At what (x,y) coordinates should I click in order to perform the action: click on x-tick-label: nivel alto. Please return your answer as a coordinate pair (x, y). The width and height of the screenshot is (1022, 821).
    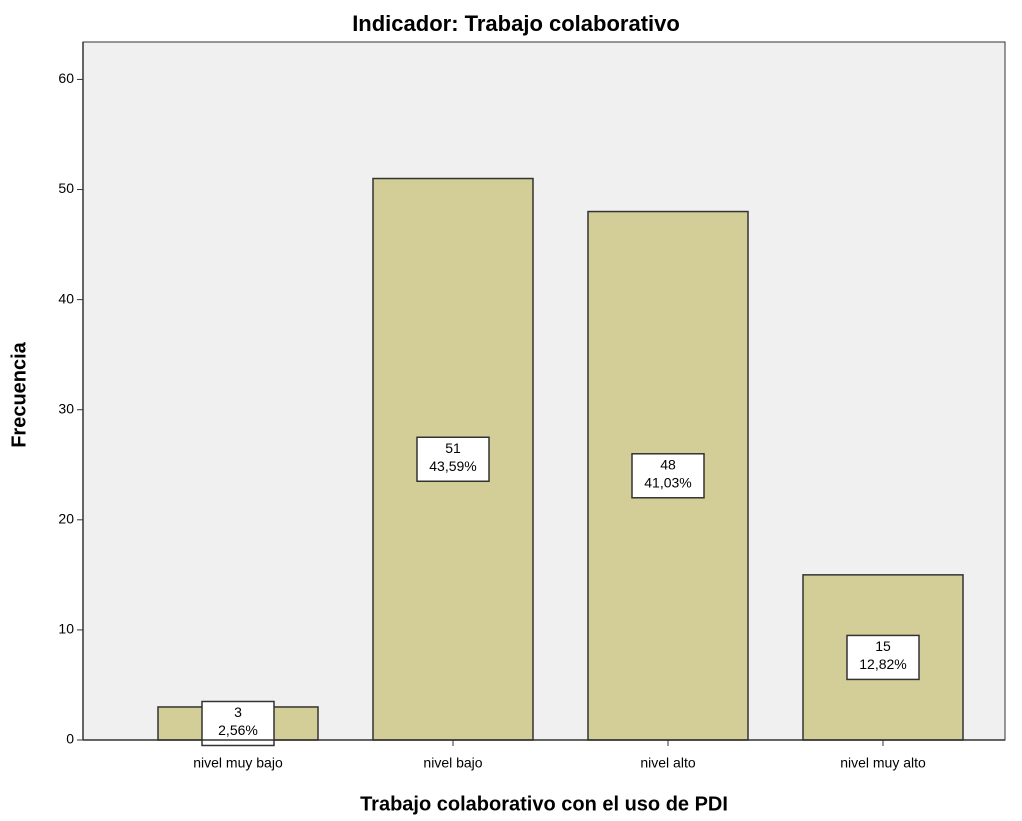
    Looking at the image, I should click on (667, 763).